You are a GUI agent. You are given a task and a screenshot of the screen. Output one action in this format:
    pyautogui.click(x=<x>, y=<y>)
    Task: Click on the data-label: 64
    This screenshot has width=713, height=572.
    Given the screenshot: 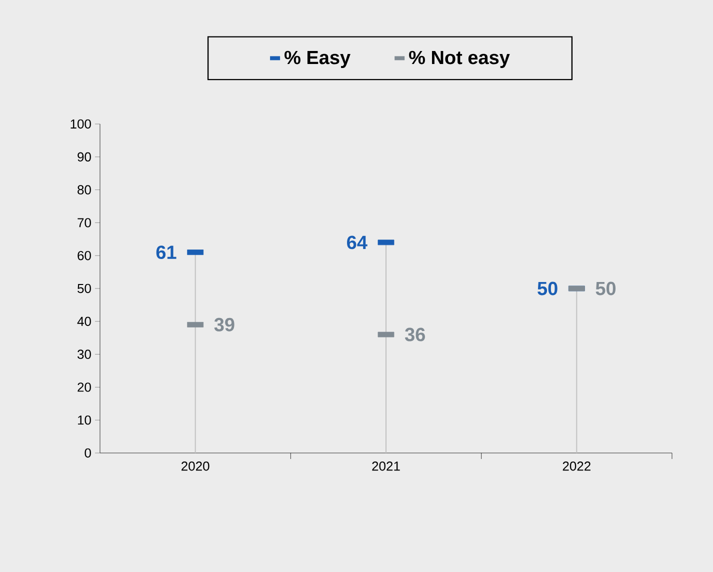 What is the action you would take?
    pyautogui.click(x=357, y=243)
    